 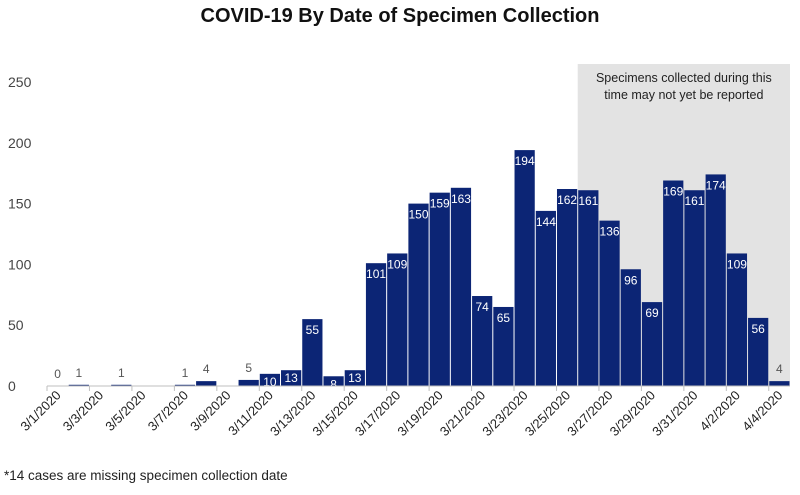 What do you see at coordinates (378, 414) in the screenshot?
I see `x-tick-label: 3/17/2020` at bounding box center [378, 414].